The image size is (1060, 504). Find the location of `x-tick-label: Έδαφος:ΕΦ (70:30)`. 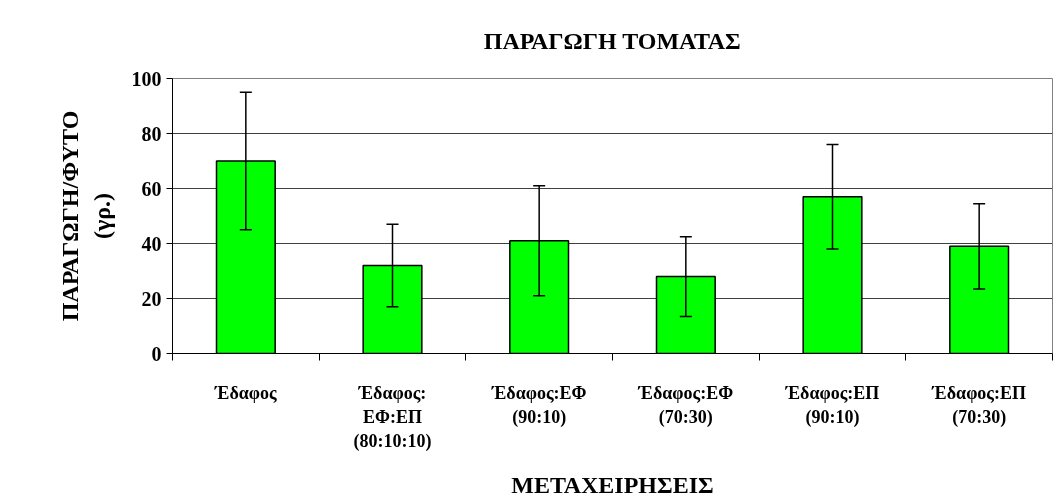

x-tick-label: Έδαφος:ΕΦ (70:30) is located at coordinates (685, 405).